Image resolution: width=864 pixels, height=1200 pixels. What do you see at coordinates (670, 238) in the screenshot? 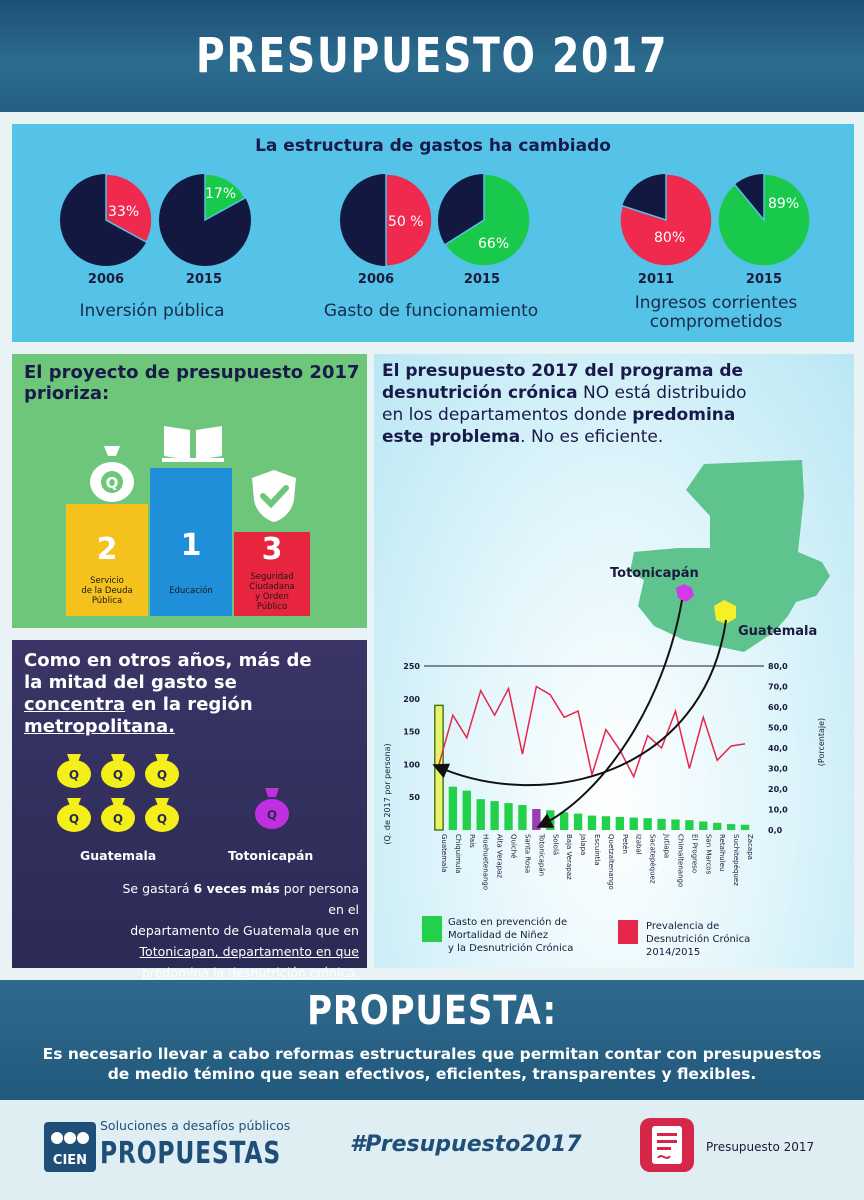
I see `pie-value: 80%` at bounding box center [670, 238].